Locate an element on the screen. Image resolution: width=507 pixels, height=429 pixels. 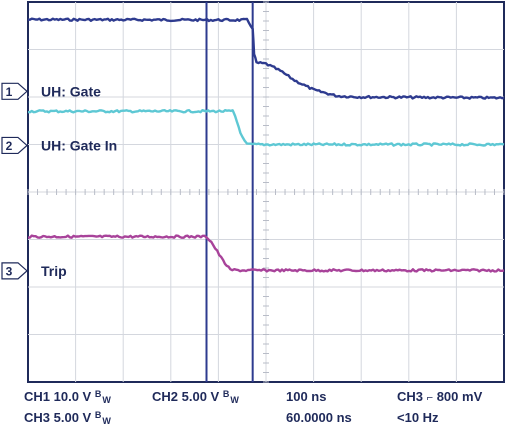
trigger-edge-icon: ⌐ is located at coordinates (430, 398).